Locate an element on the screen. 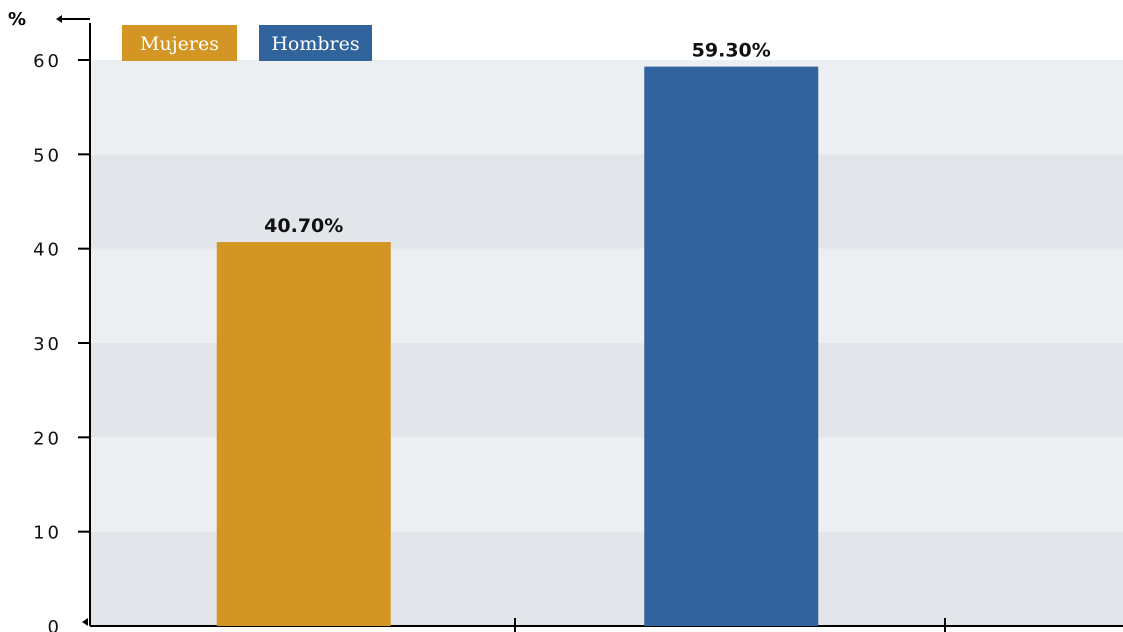  legend-label: Hombres is located at coordinates (315, 44).